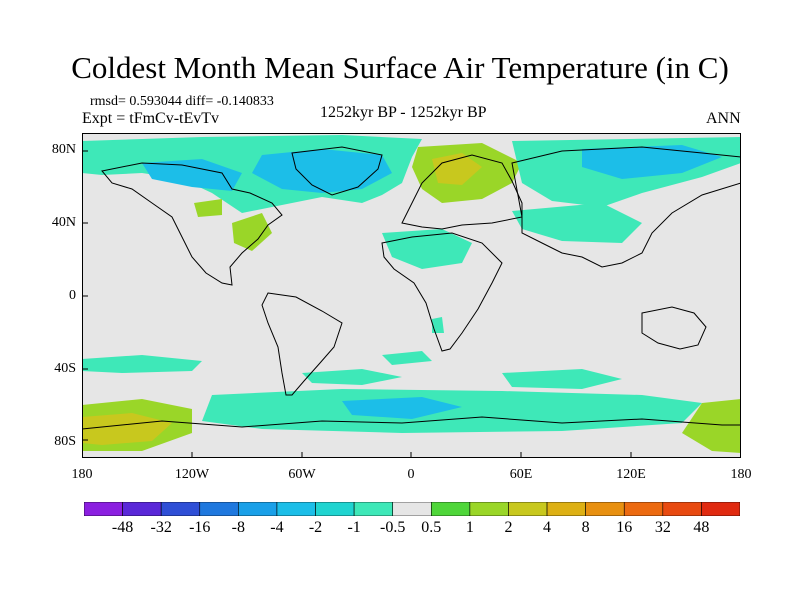 The image size is (800, 600). Describe the element at coordinates (63, 149) in the screenshot. I see `lat-label-80n: 80N` at that location.